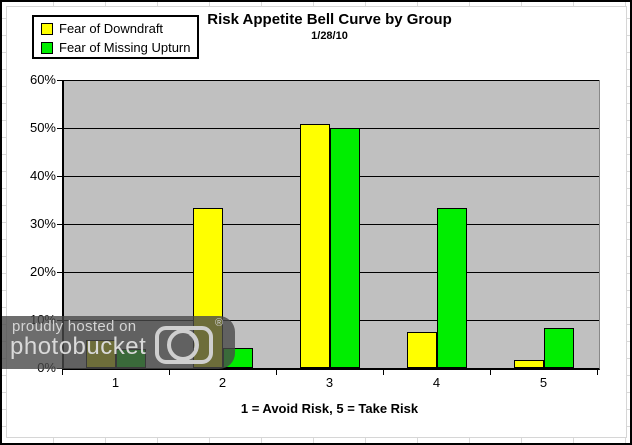 This screenshot has width=632, height=445. Describe the element at coordinates (115, 382) in the screenshot. I see `x-axis-label: 1` at that location.